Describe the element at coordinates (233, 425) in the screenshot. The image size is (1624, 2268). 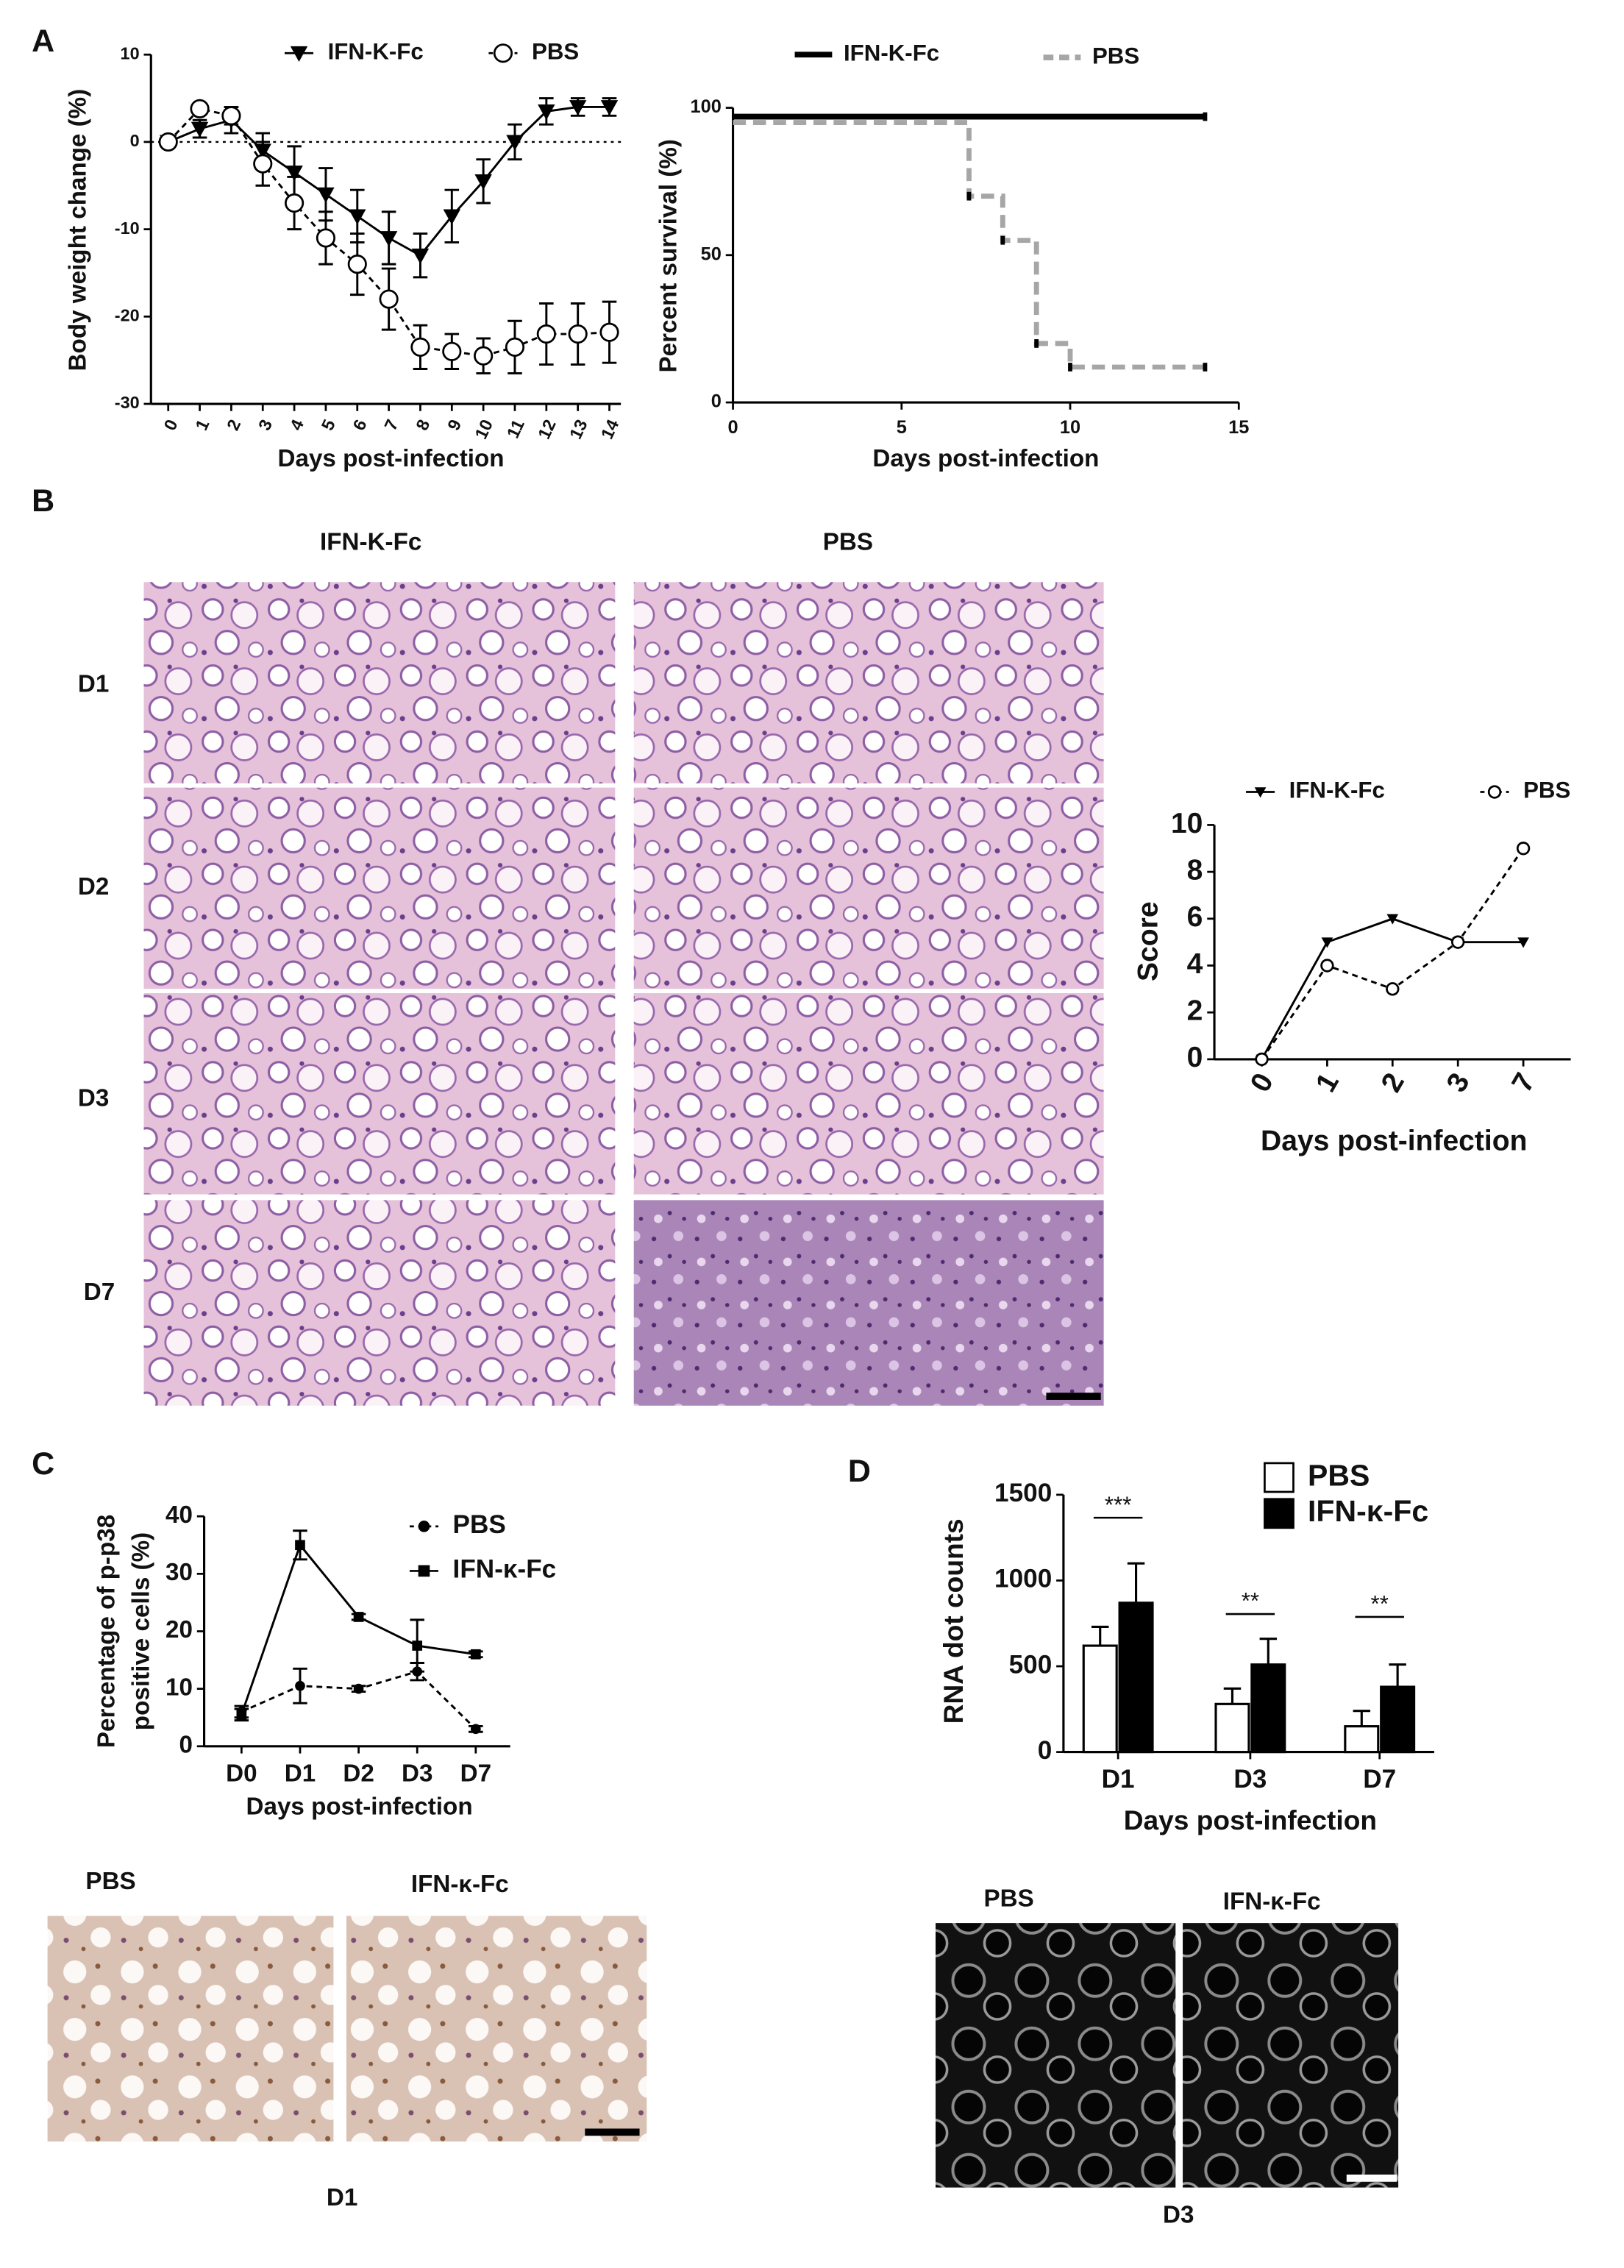
I see `x-tick-label: 2` at that location.